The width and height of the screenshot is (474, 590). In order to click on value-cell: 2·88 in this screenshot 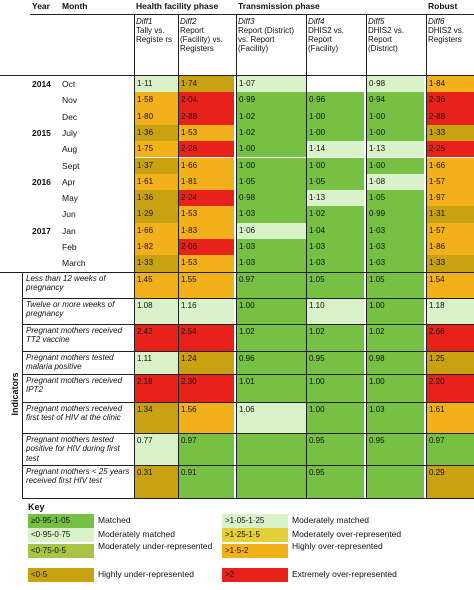, I will do `click(206, 116)`.